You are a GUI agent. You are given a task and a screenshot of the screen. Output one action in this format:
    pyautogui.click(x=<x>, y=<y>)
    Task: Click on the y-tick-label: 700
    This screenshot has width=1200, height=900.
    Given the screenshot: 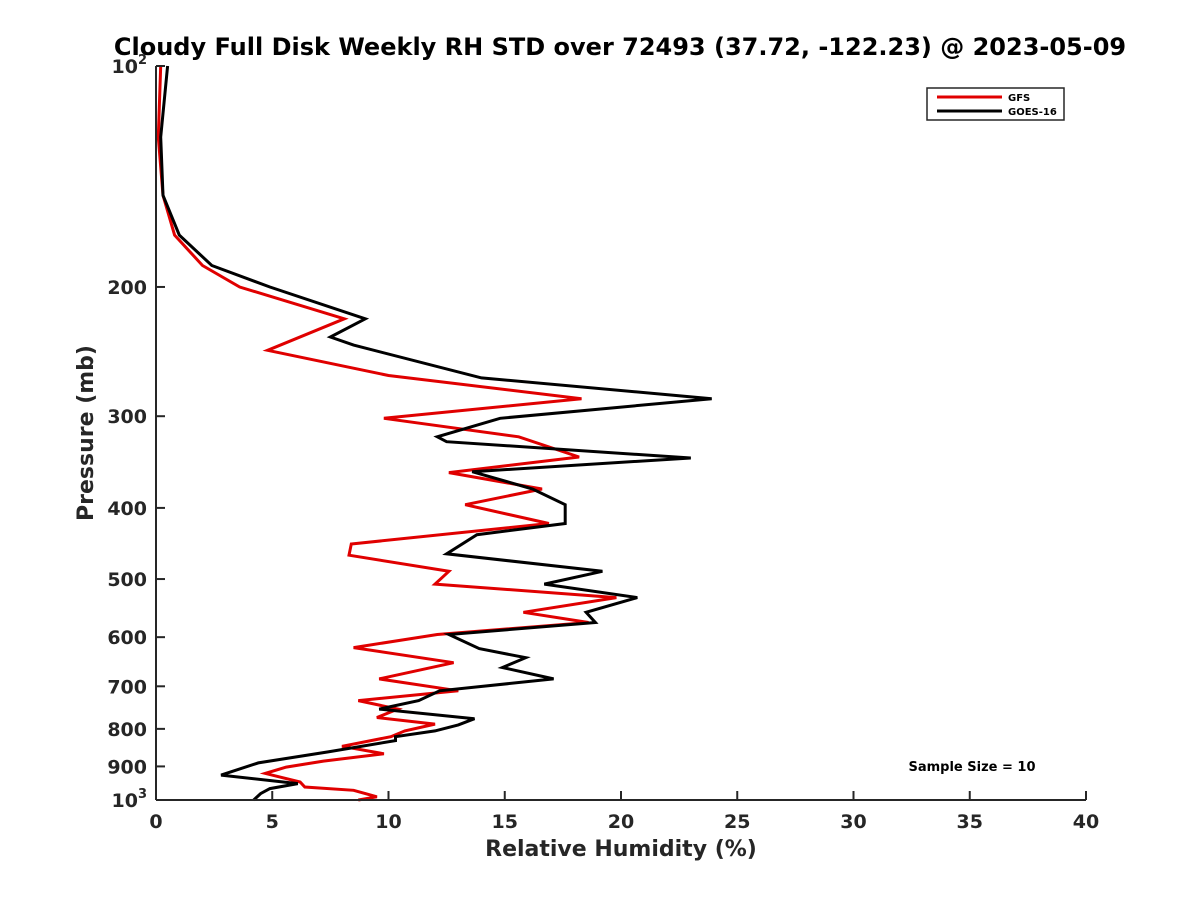 What is the action you would take?
    pyautogui.click(x=127, y=687)
    